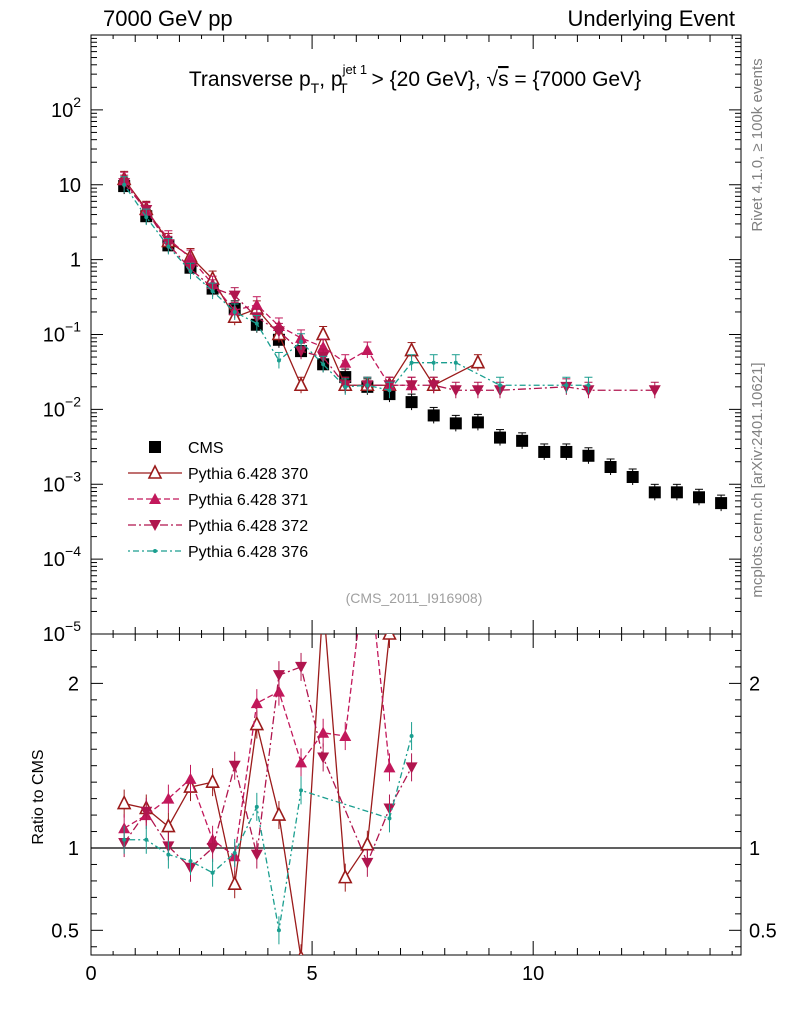 Image resolution: width=786 pixels, height=1024 pixels. Describe the element at coordinates (757, 144) in the screenshot. I see `rivet-version-label: Rivet 4.1.0, ≥ 100k events` at that location.